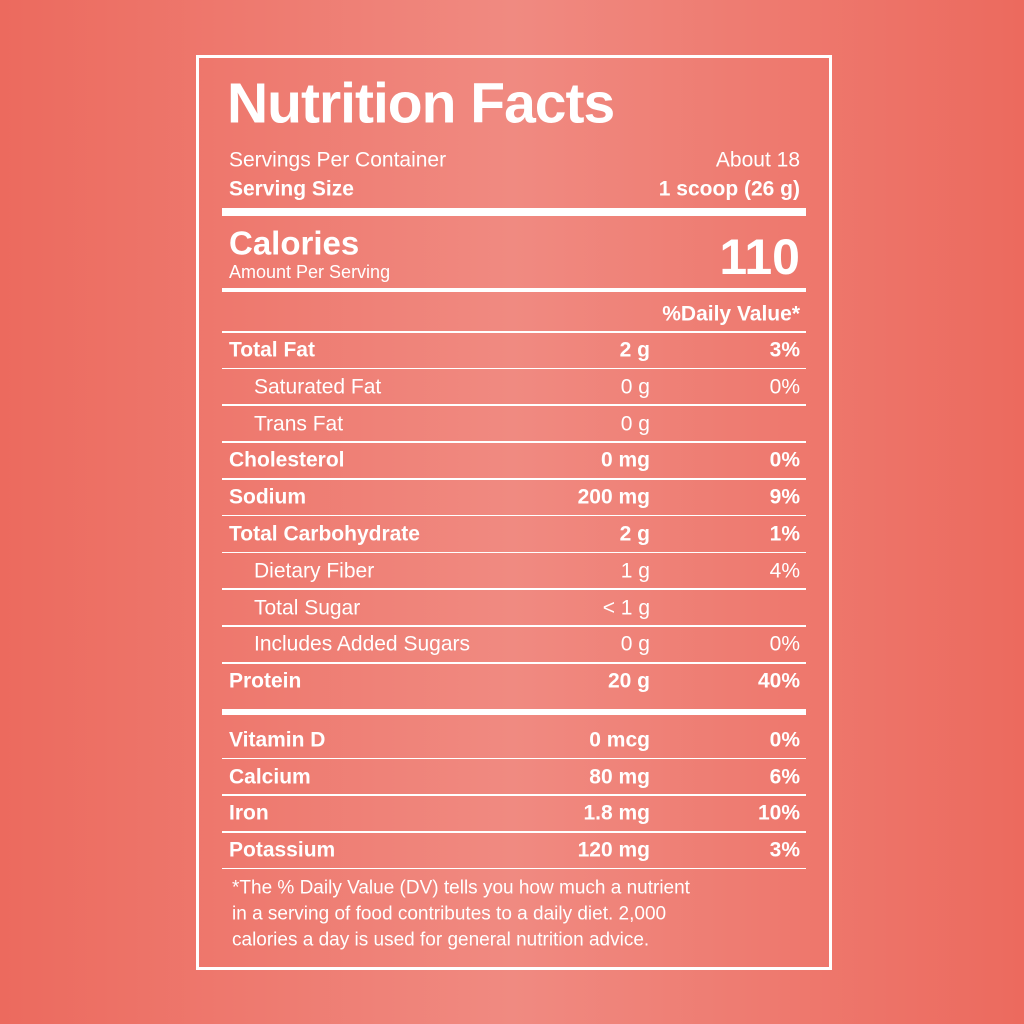  Describe the element at coordinates (282, 850) in the screenshot. I see `nutrient-name: Potassium` at that location.